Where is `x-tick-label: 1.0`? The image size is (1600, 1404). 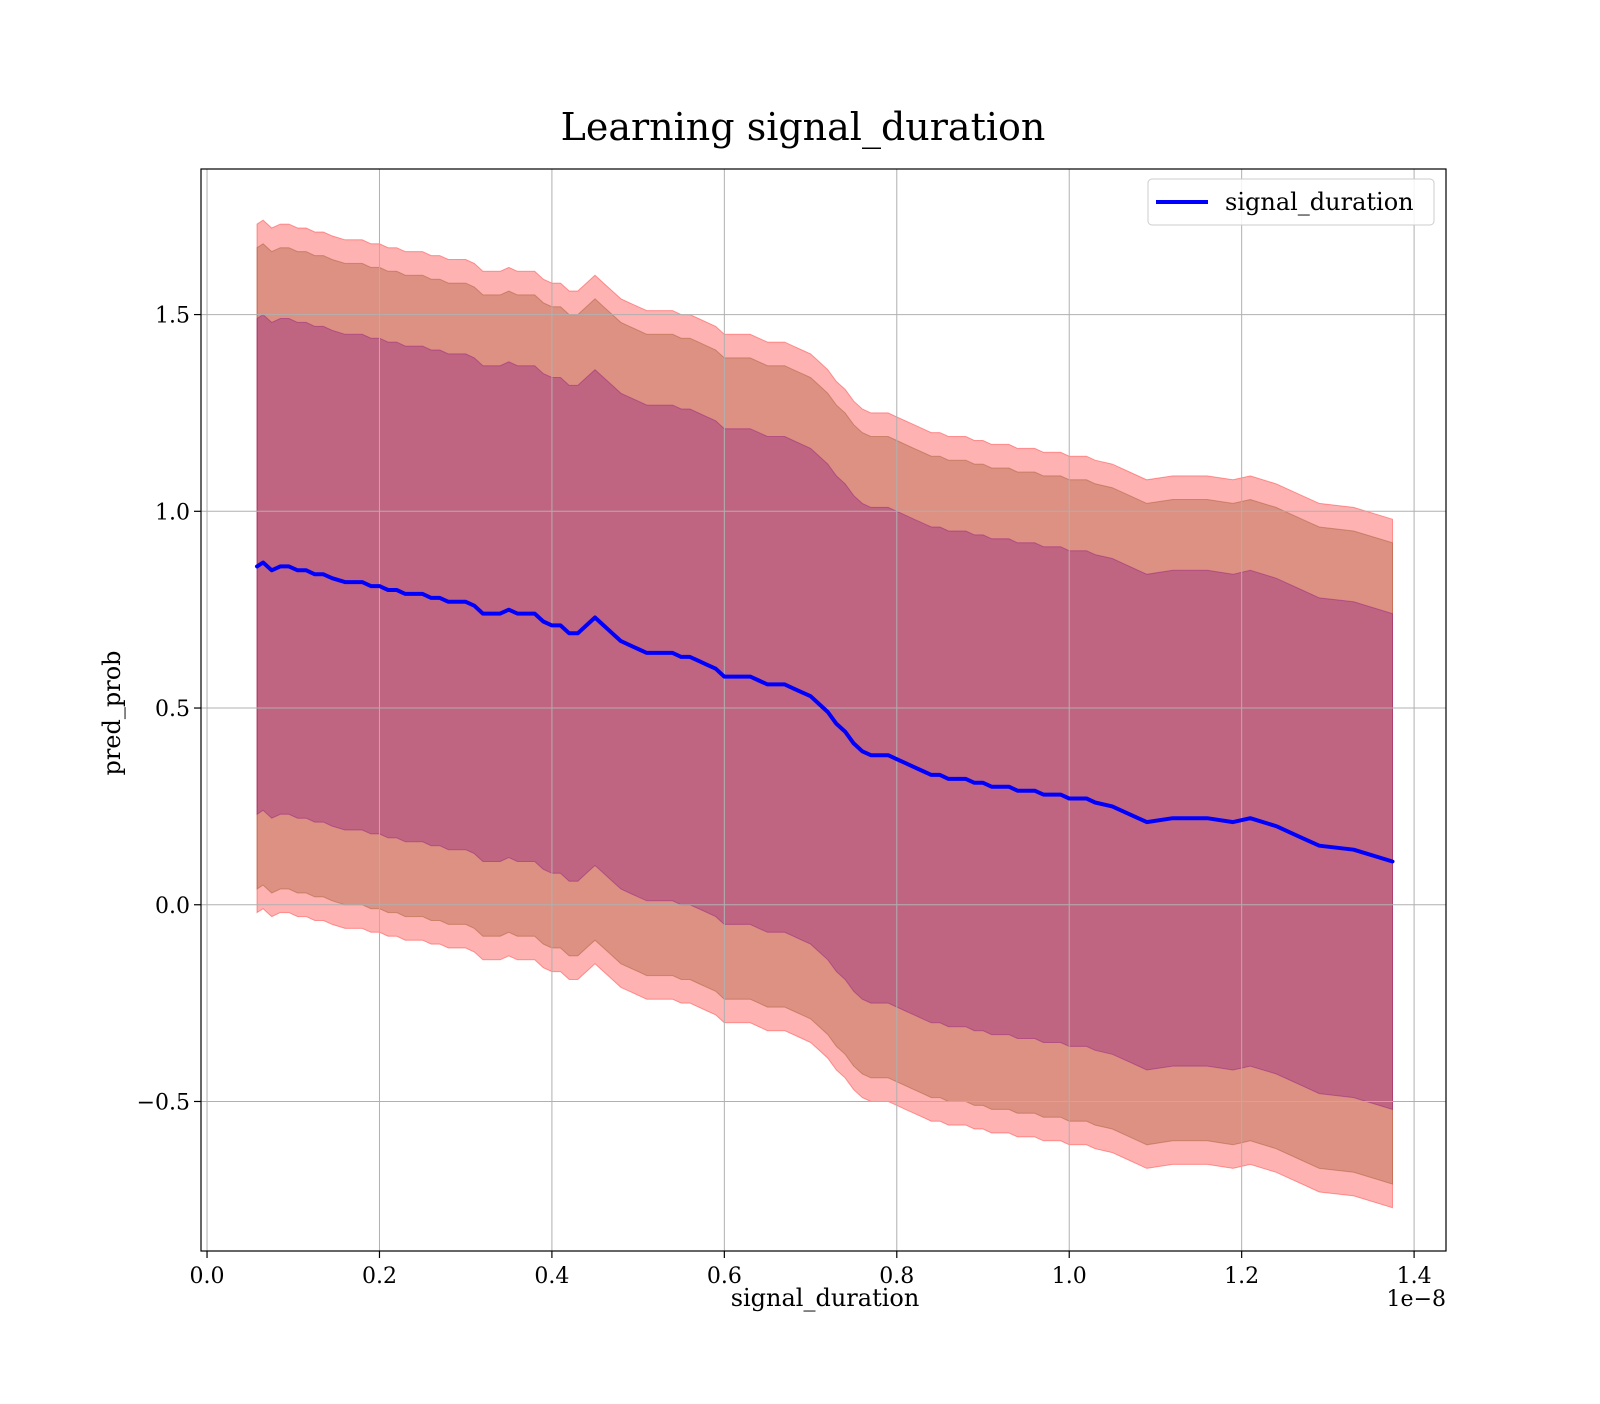
x-tick-label: 1.0 is located at coordinates (1069, 1276).